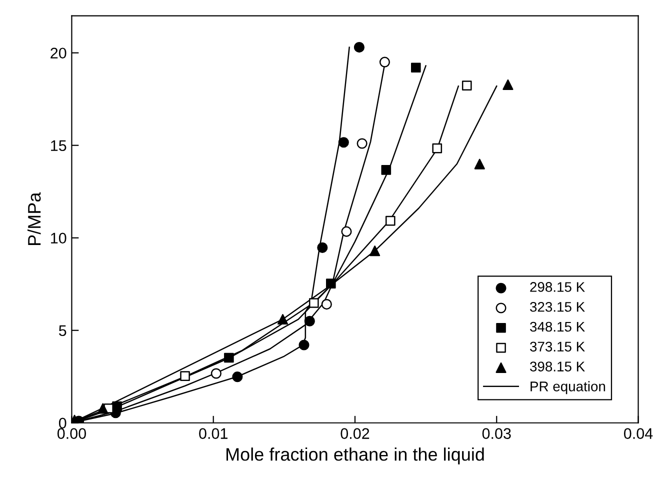  Describe the element at coordinates (62, 330) in the screenshot. I see `y-tick-label: 5` at that location.